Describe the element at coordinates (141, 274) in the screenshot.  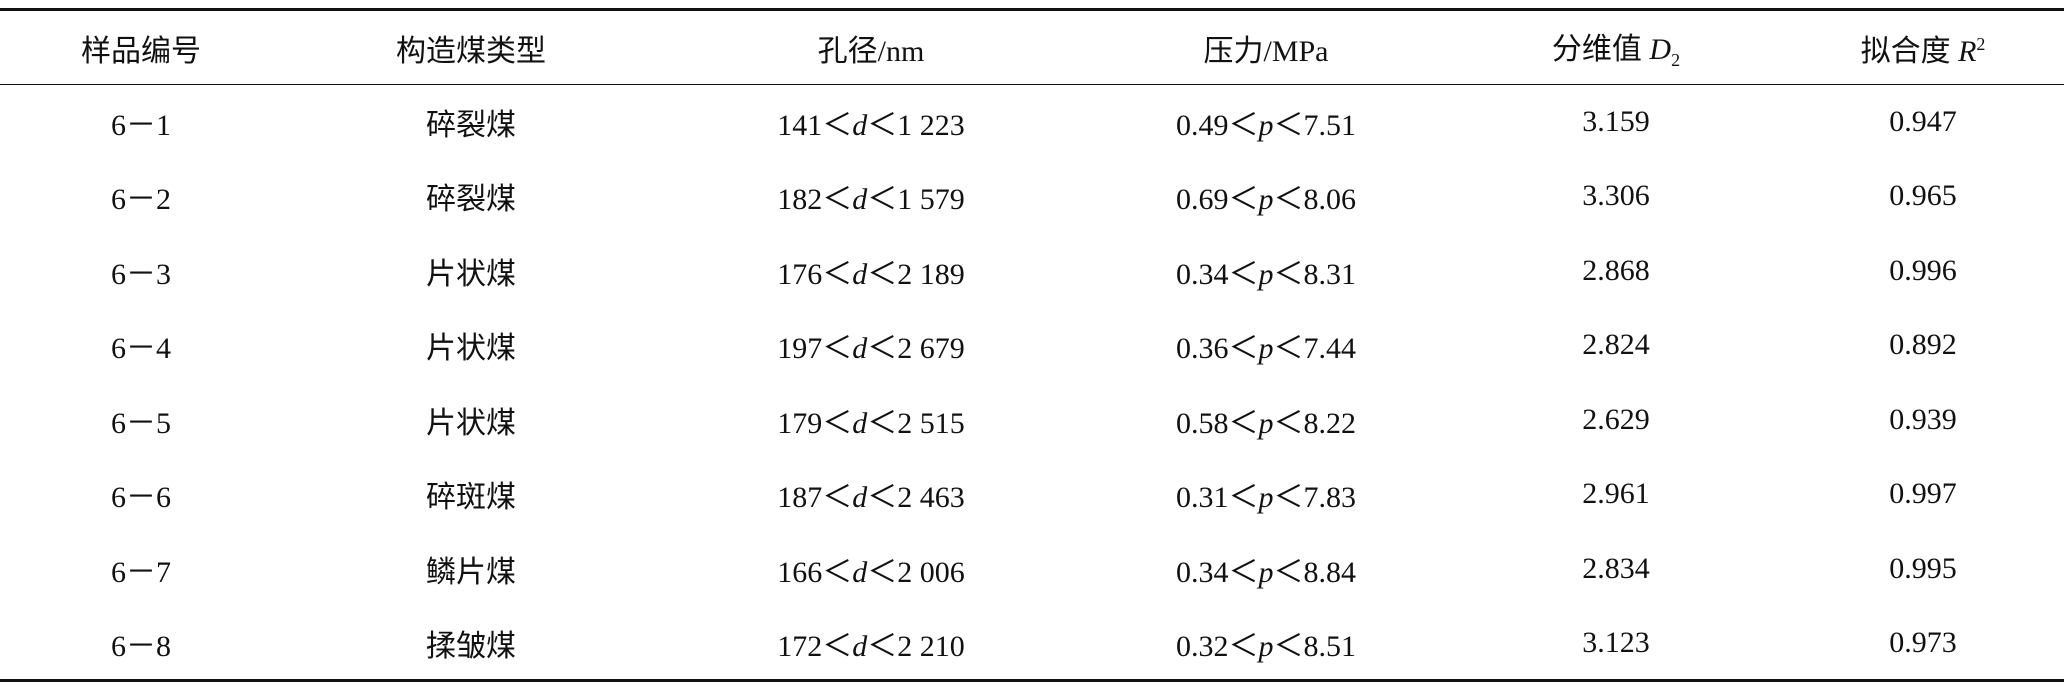
I see `table-cell: 6－3` at that location.